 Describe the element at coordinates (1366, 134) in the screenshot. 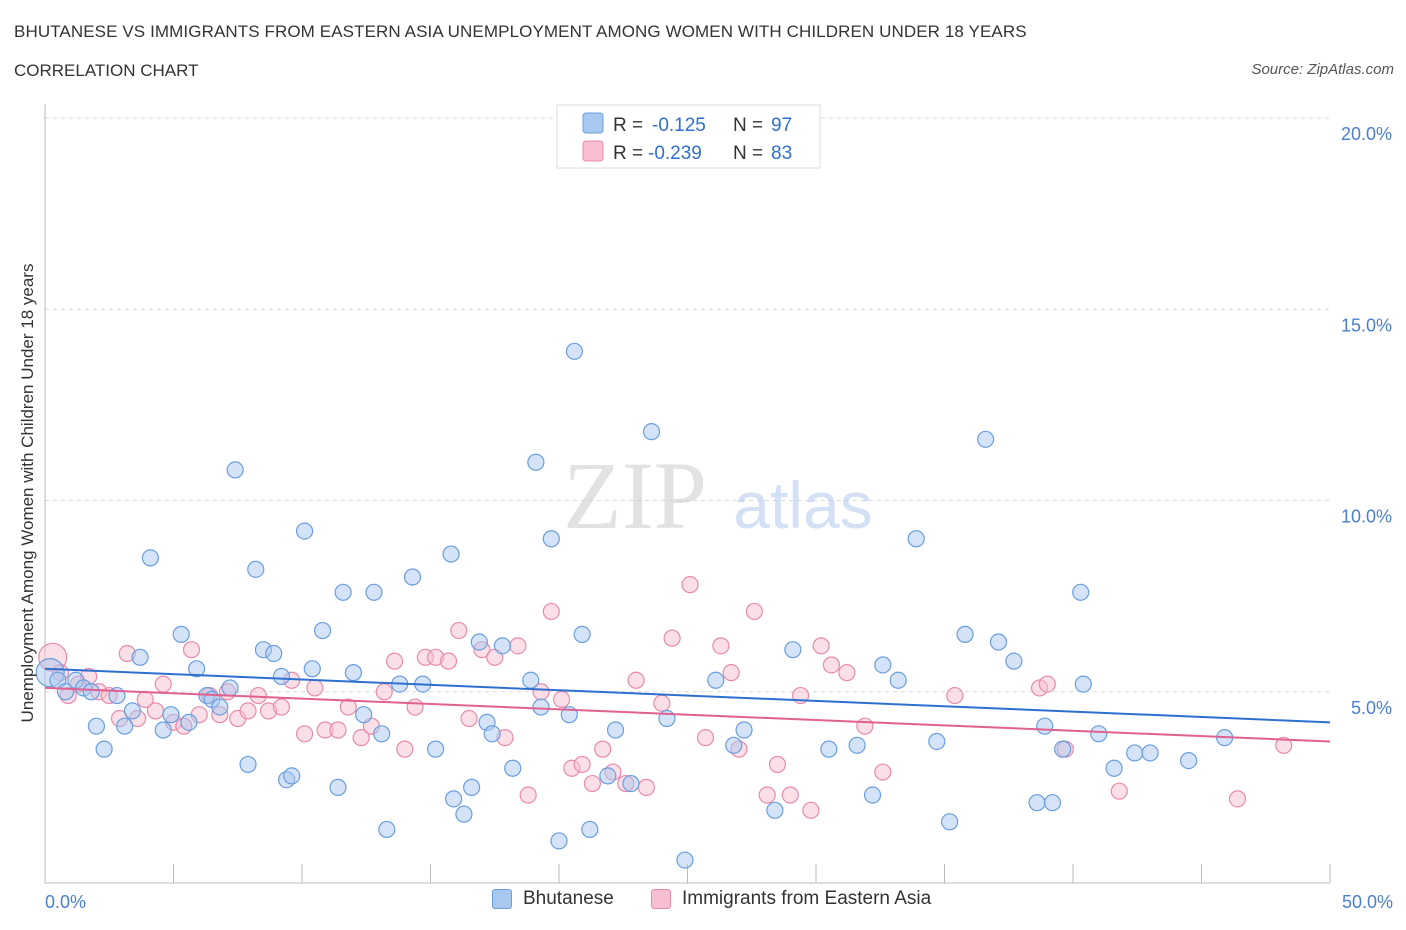

I see `y-tick-label: 20.0%` at that location.